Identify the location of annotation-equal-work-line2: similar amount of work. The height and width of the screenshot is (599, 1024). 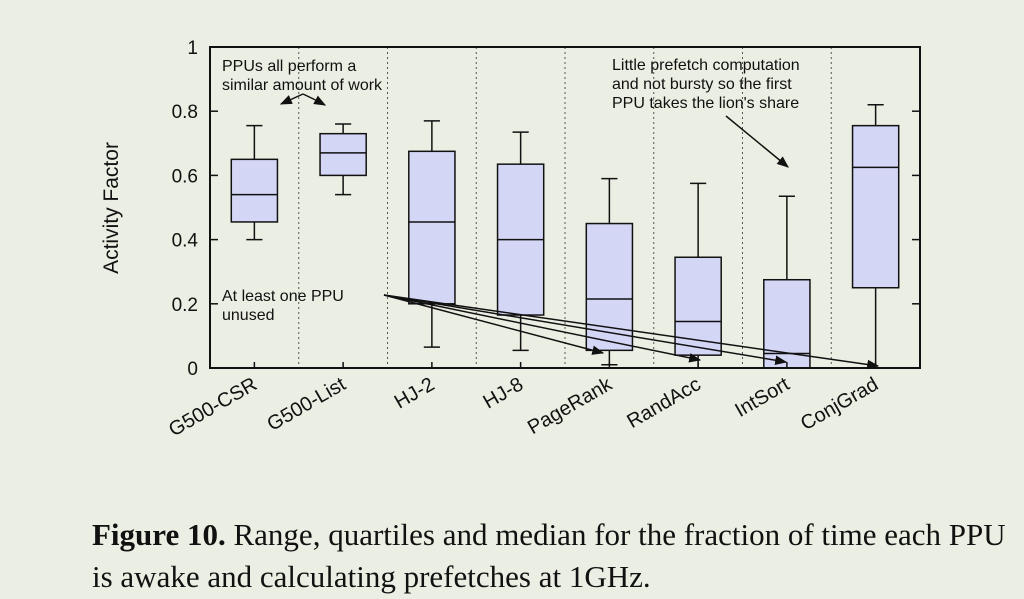
(302, 85).